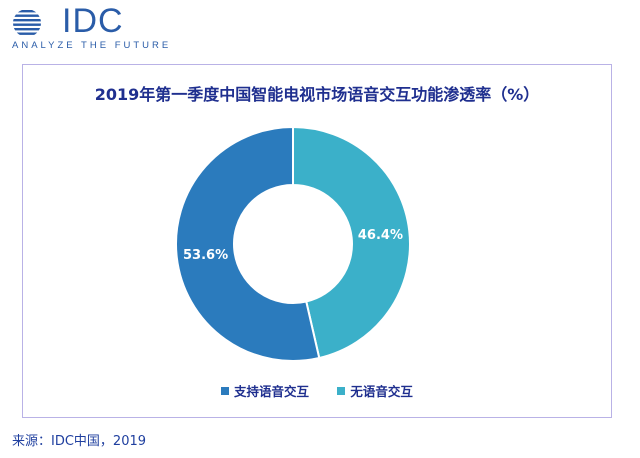 This screenshot has width=640, height=458. Describe the element at coordinates (79, 441) in the screenshot. I see `source-note: 来源：IDC中国，2019` at that location.